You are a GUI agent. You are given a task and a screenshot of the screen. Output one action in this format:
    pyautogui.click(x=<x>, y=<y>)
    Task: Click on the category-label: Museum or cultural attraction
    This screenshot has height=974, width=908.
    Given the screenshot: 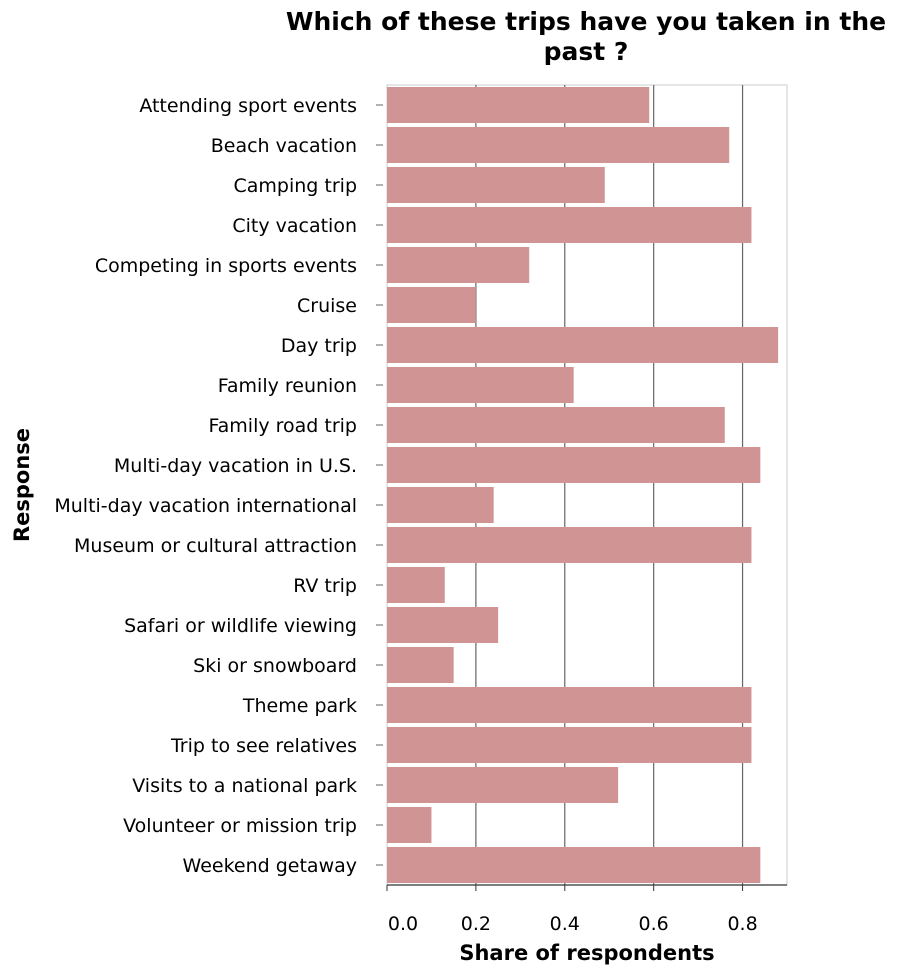 What is the action you would take?
    pyautogui.click(x=215, y=546)
    